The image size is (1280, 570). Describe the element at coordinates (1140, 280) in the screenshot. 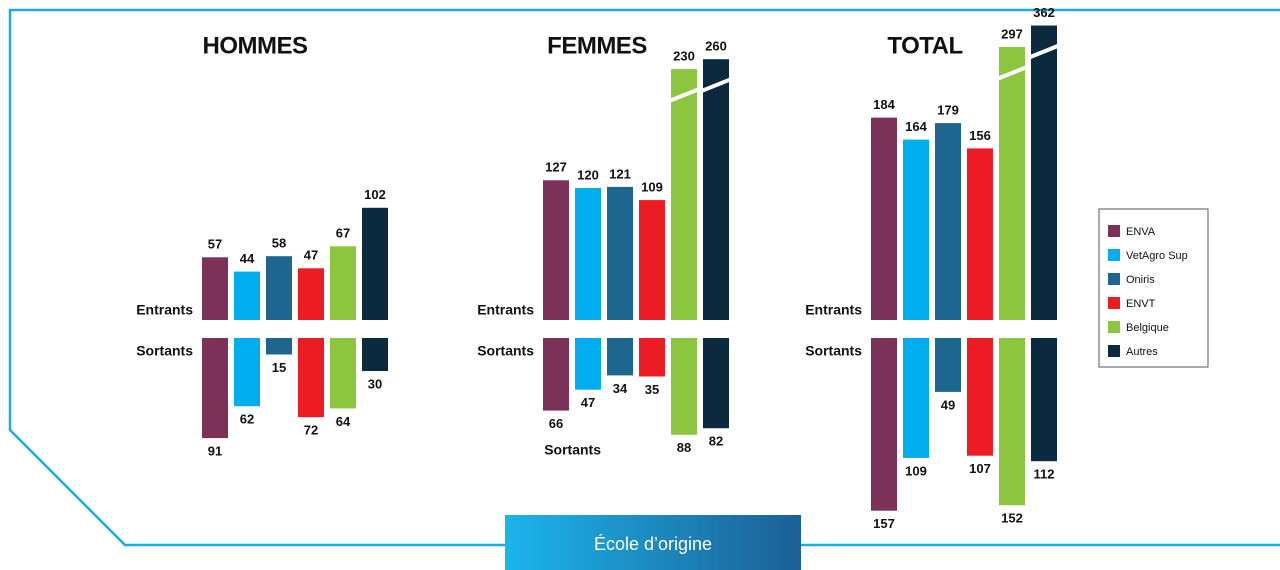

I see `legend-label: Oniris` at that location.